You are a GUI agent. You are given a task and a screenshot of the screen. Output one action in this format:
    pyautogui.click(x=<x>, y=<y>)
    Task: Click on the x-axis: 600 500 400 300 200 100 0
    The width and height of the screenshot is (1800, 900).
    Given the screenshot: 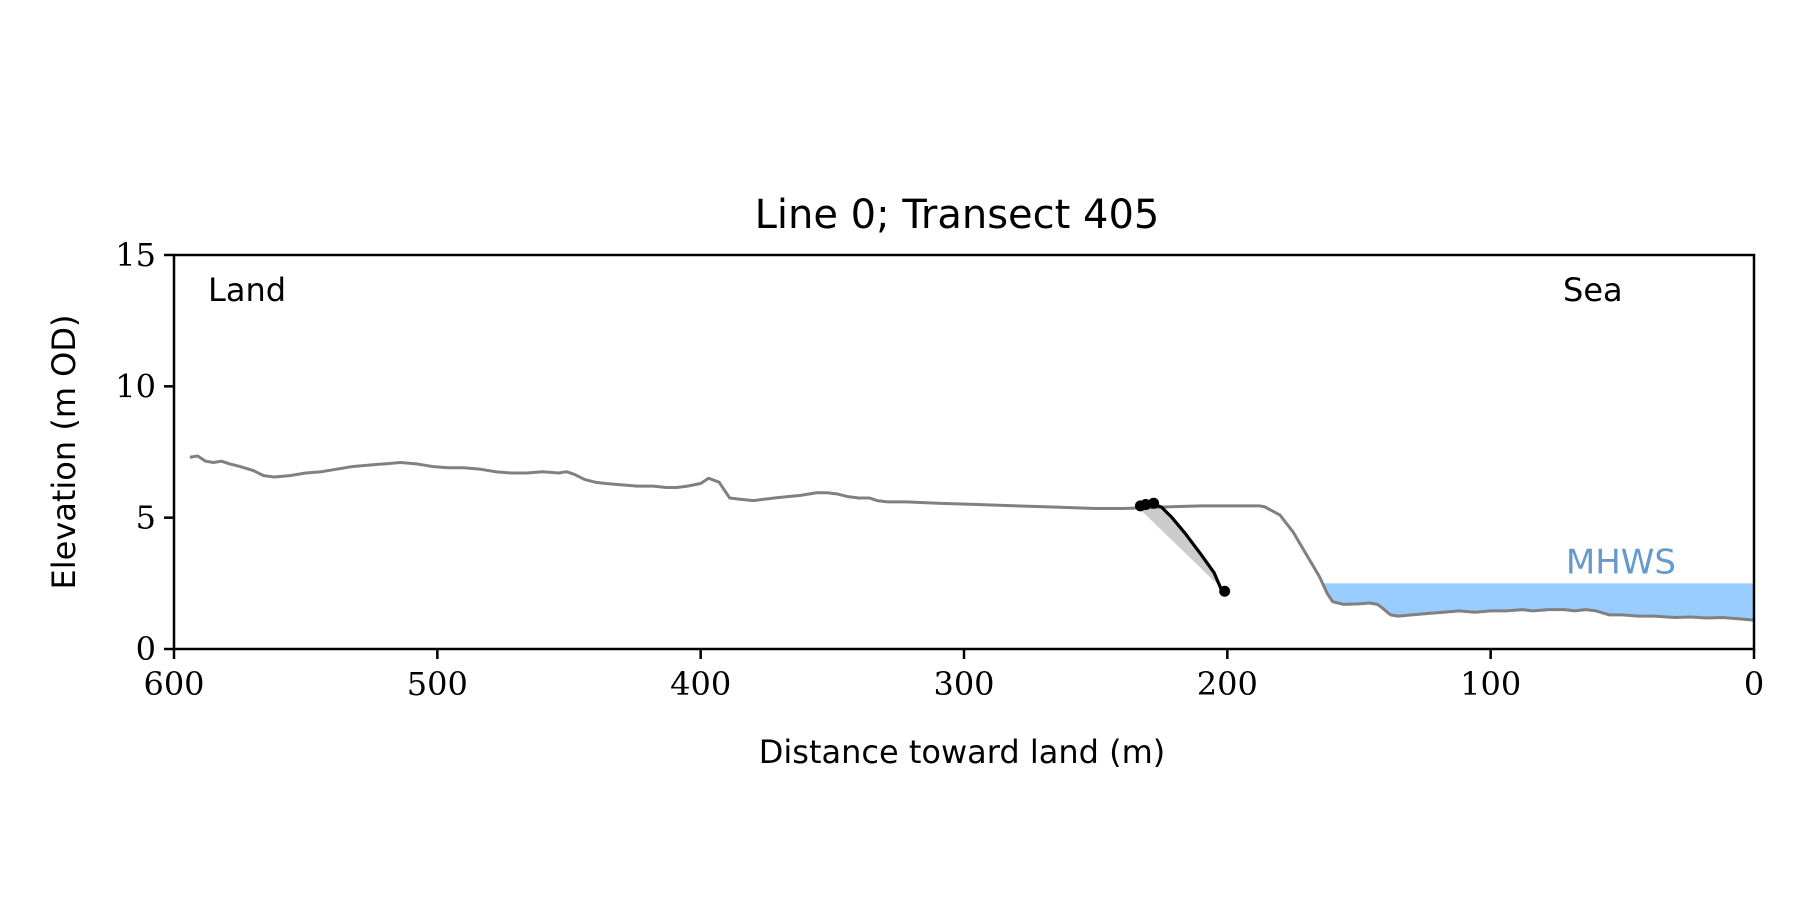 What is the action you would take?
    pyautogui.click(x=953, y=676)
    